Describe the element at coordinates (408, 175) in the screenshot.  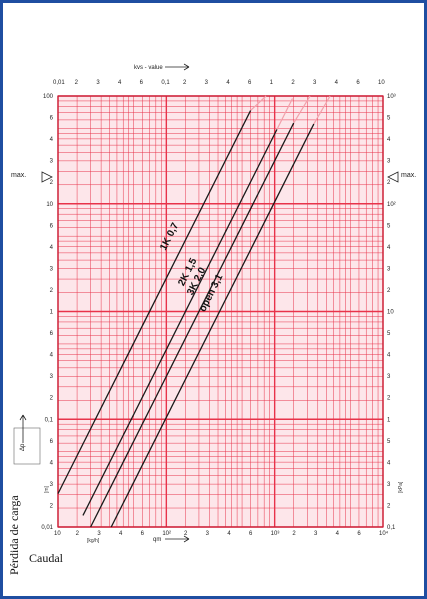
I see `max-label-right: max.` at that location.